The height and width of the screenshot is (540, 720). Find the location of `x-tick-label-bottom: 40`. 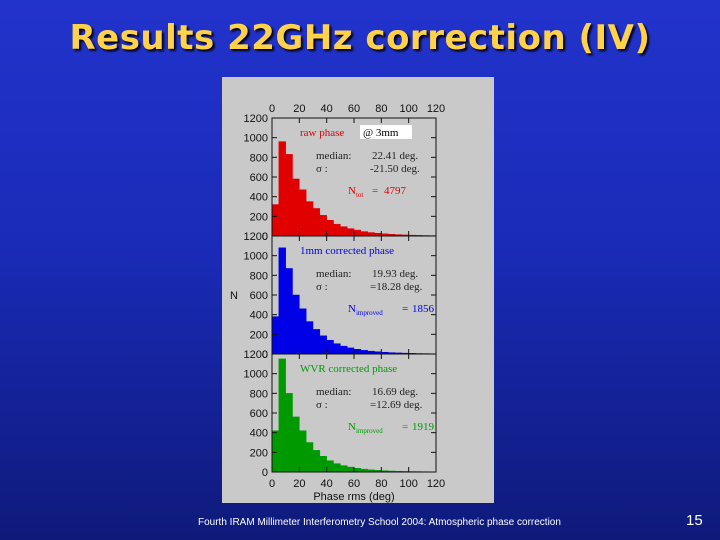

x-tick-label-bottom: 40 is located at coordinates (327, 484).